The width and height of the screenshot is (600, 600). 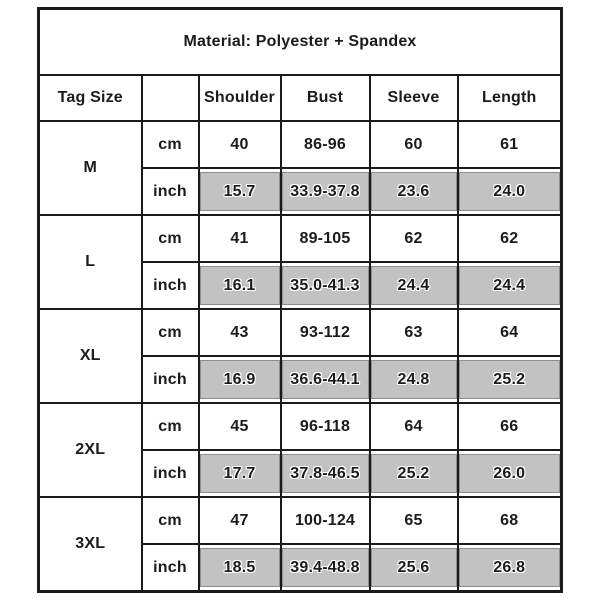 What do you see at coordinates (325, 520) in the screenshot?
I see `measurement-cell: 100-124` at bounding box center [325, 520].